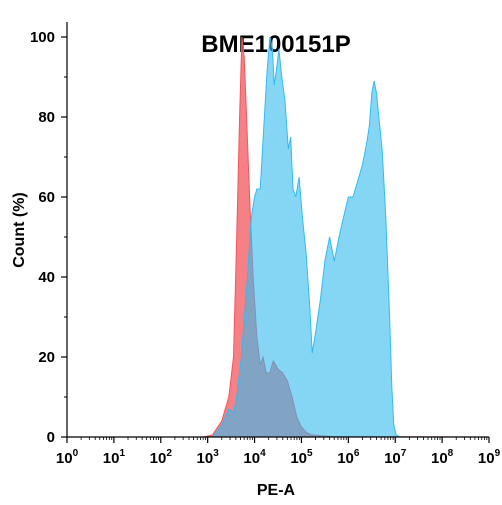 This screenshot has height=505, width=502. What do you see at coordinates (395, 457) in the screenshot?
I see `x-tick-label: 10⁷` at bounding box center [395, 457].